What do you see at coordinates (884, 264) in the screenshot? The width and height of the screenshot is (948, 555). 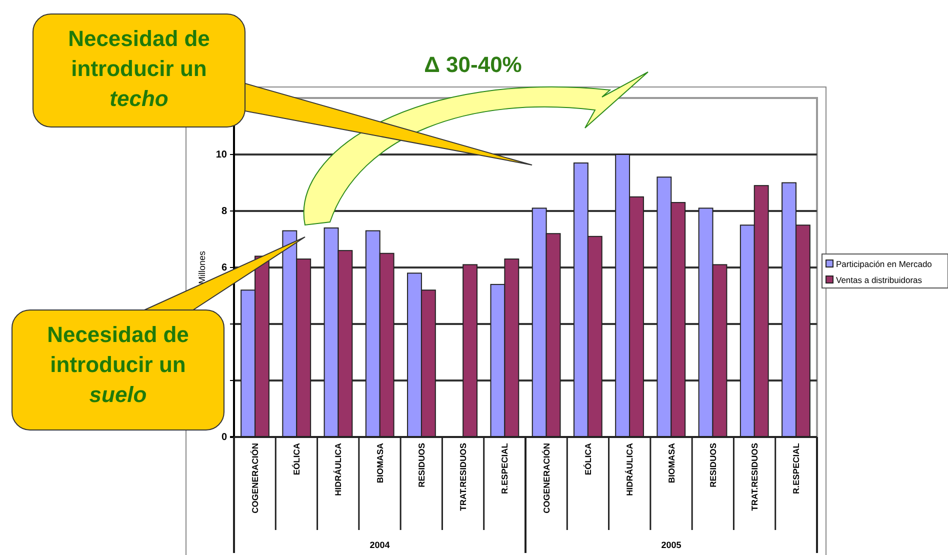 I see `legend-label: Participación en Mercado` at bounding box center [884, 264].